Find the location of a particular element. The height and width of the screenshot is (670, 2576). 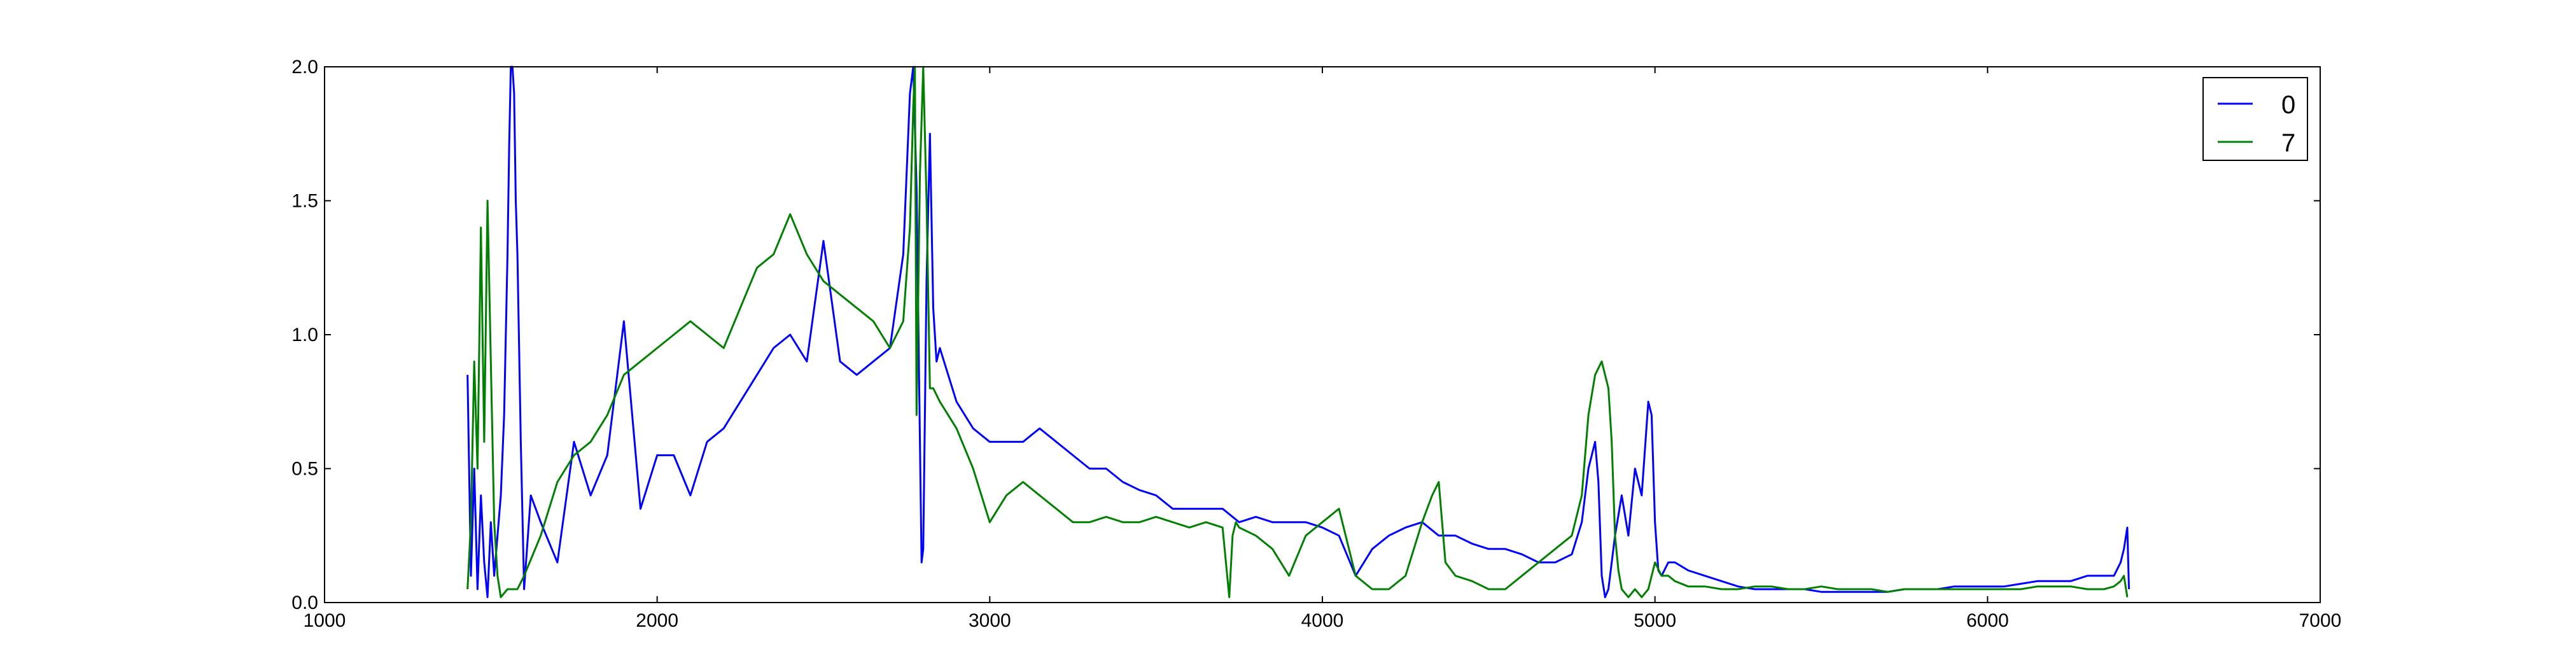

y-tick-label-4: 2.0 is located at coordinates (304, 67).